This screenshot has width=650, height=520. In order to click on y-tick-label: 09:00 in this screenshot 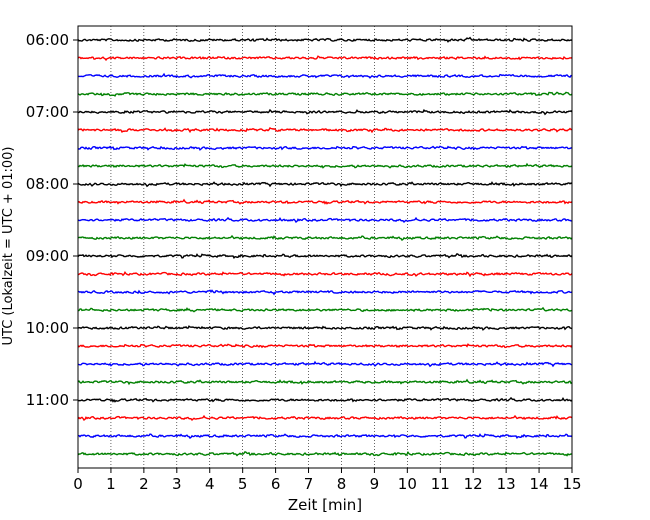, I will do `click(47, 256)`.